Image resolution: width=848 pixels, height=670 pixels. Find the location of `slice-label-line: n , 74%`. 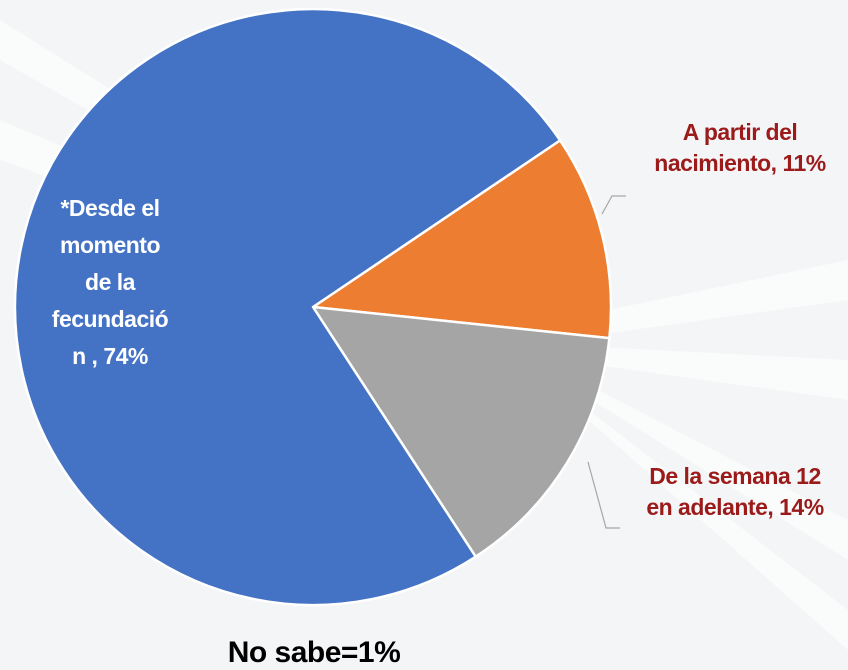

slice-label-line: n , 74% is located at coordinates (110, 356).